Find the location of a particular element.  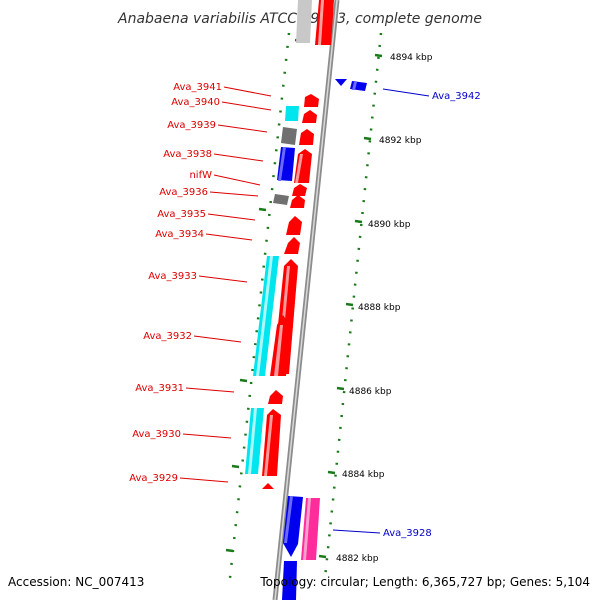

scale-label: 4882 kbp is located at coordinates (357, 559).